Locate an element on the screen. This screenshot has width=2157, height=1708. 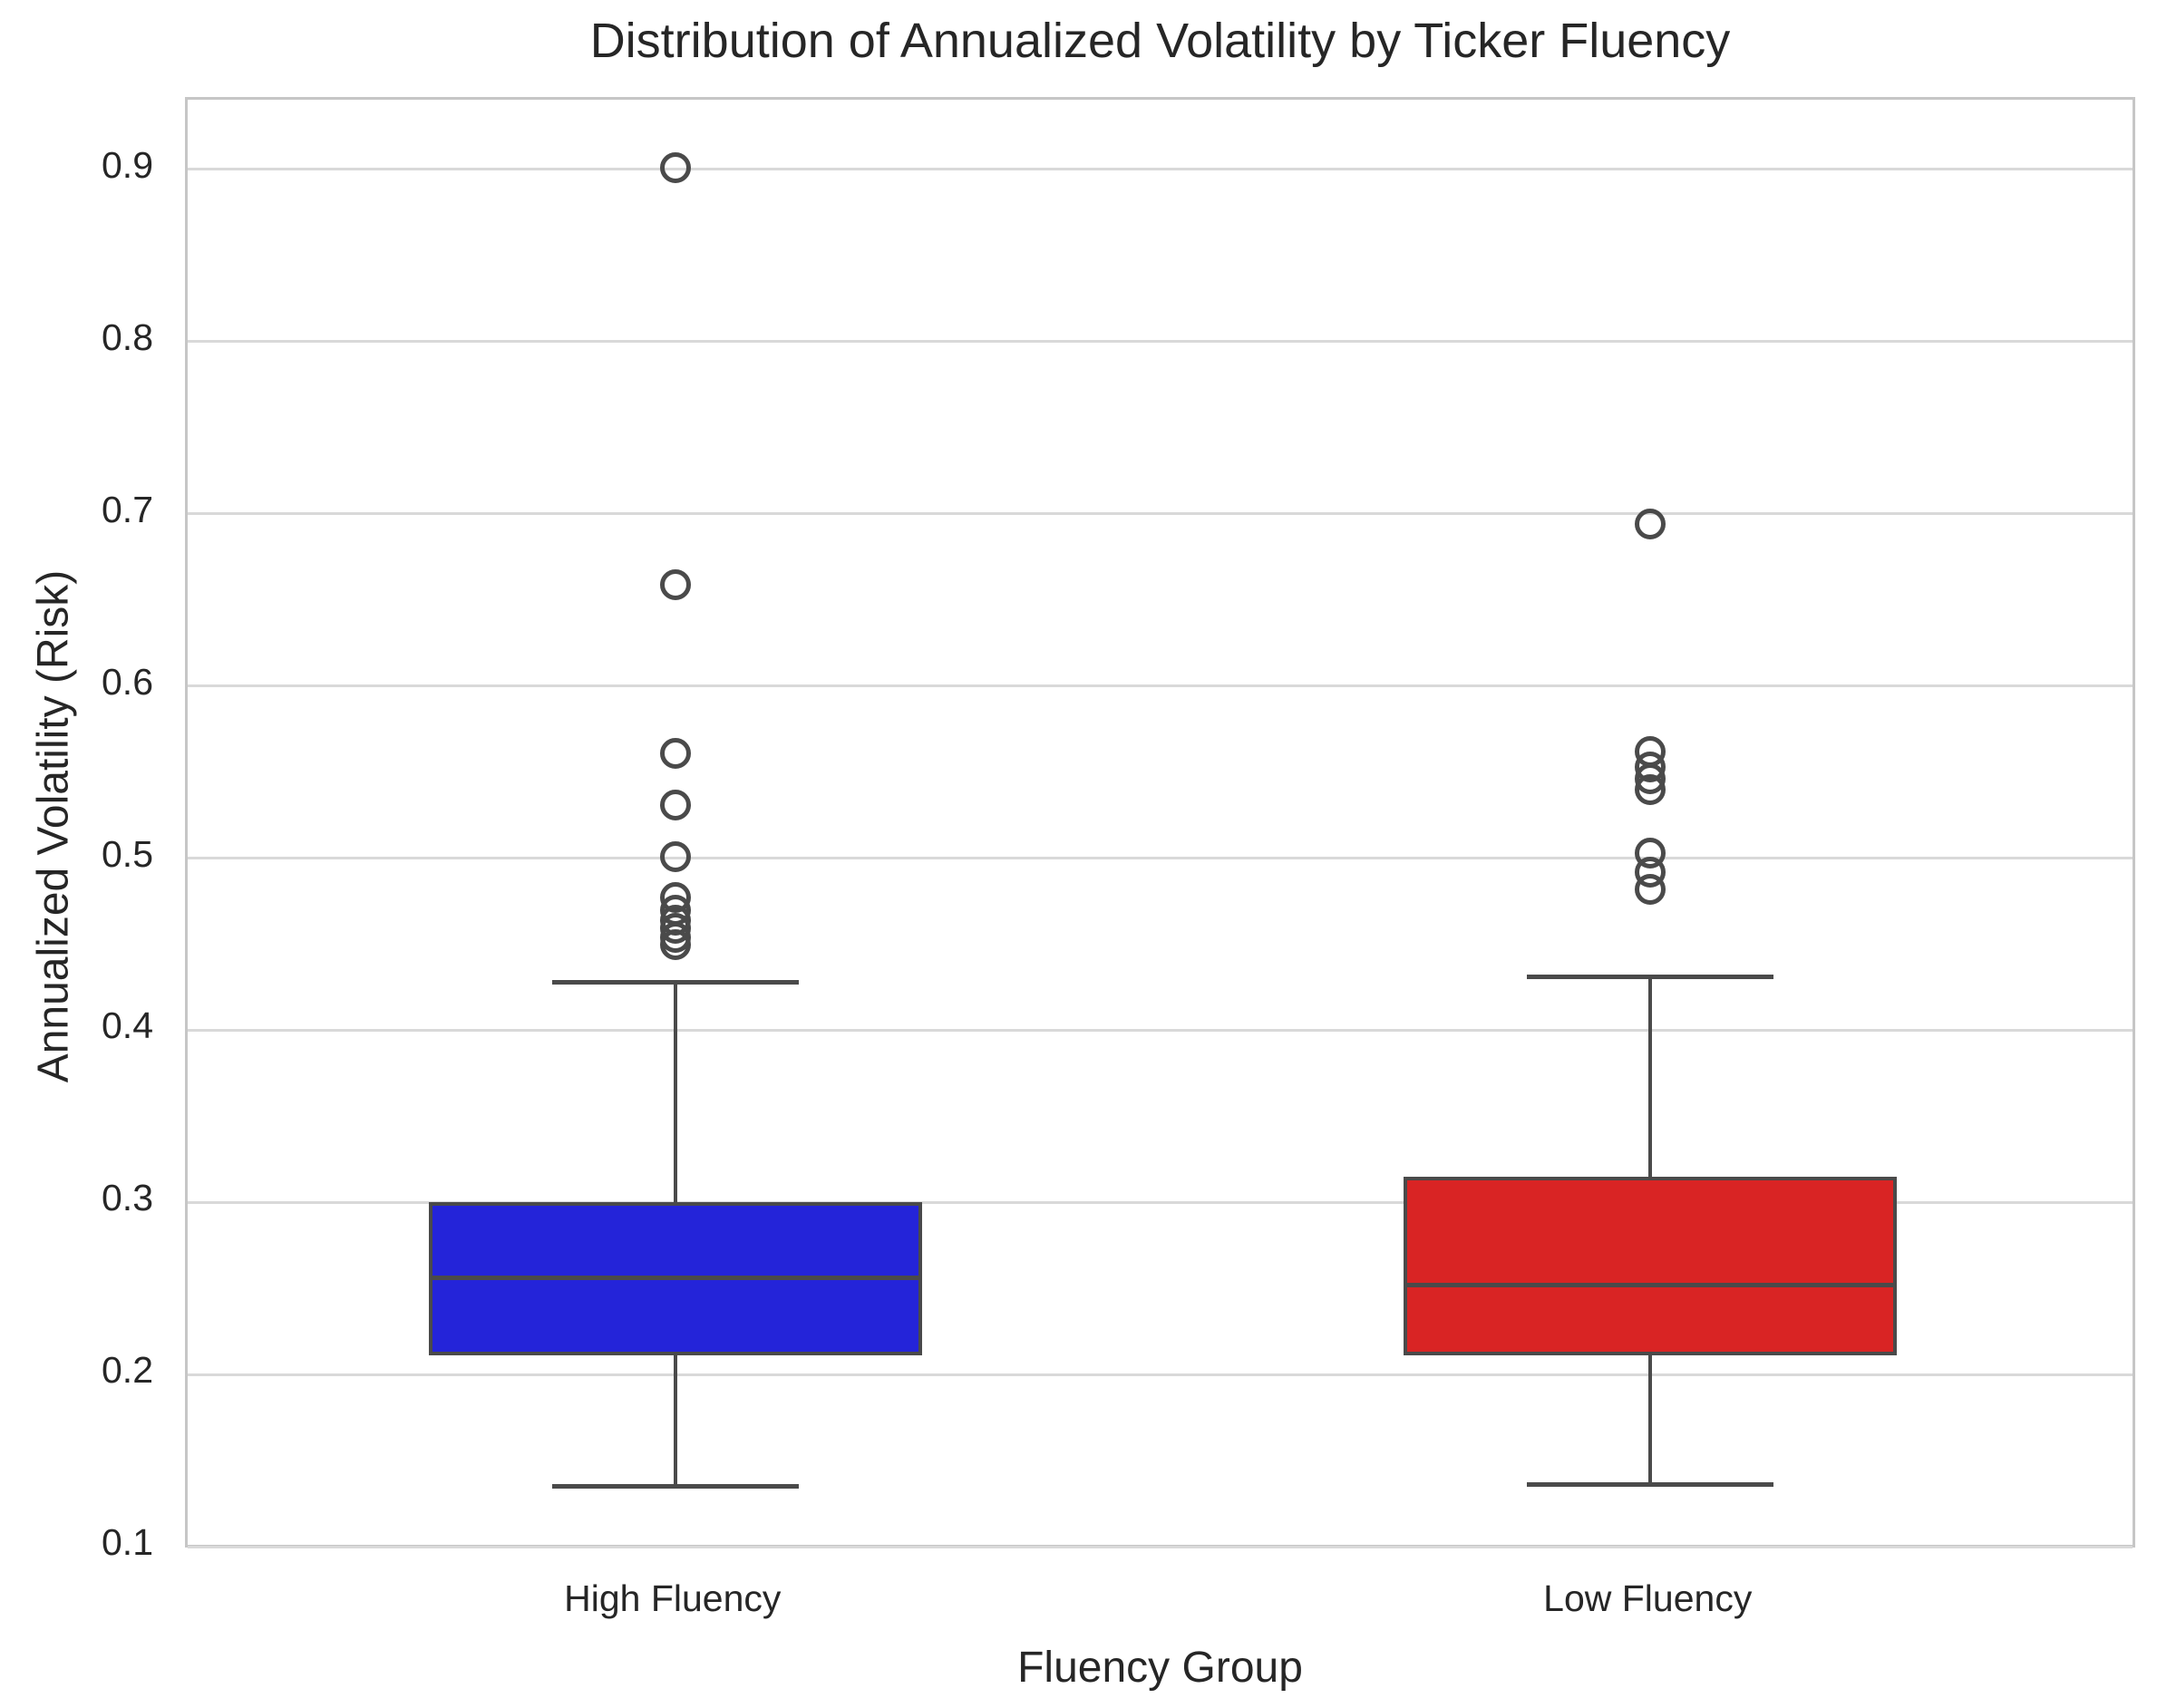
y-tick-label: 0.3 is located at coordinates (127, 1198).